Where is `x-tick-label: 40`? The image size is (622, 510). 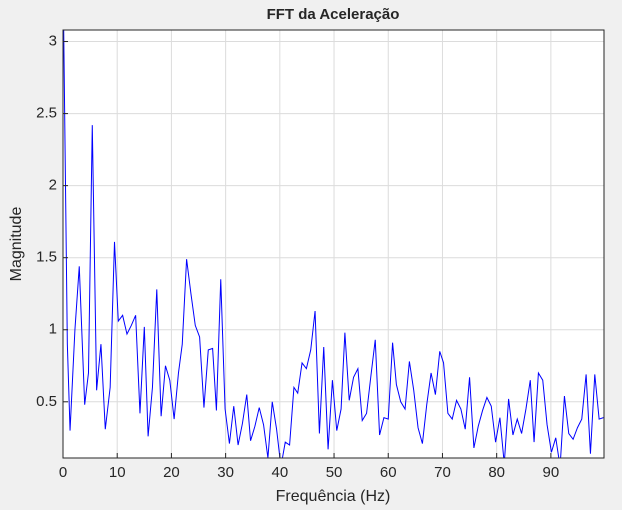
x-tick-label: 40 is located at coordinates (279, 472).